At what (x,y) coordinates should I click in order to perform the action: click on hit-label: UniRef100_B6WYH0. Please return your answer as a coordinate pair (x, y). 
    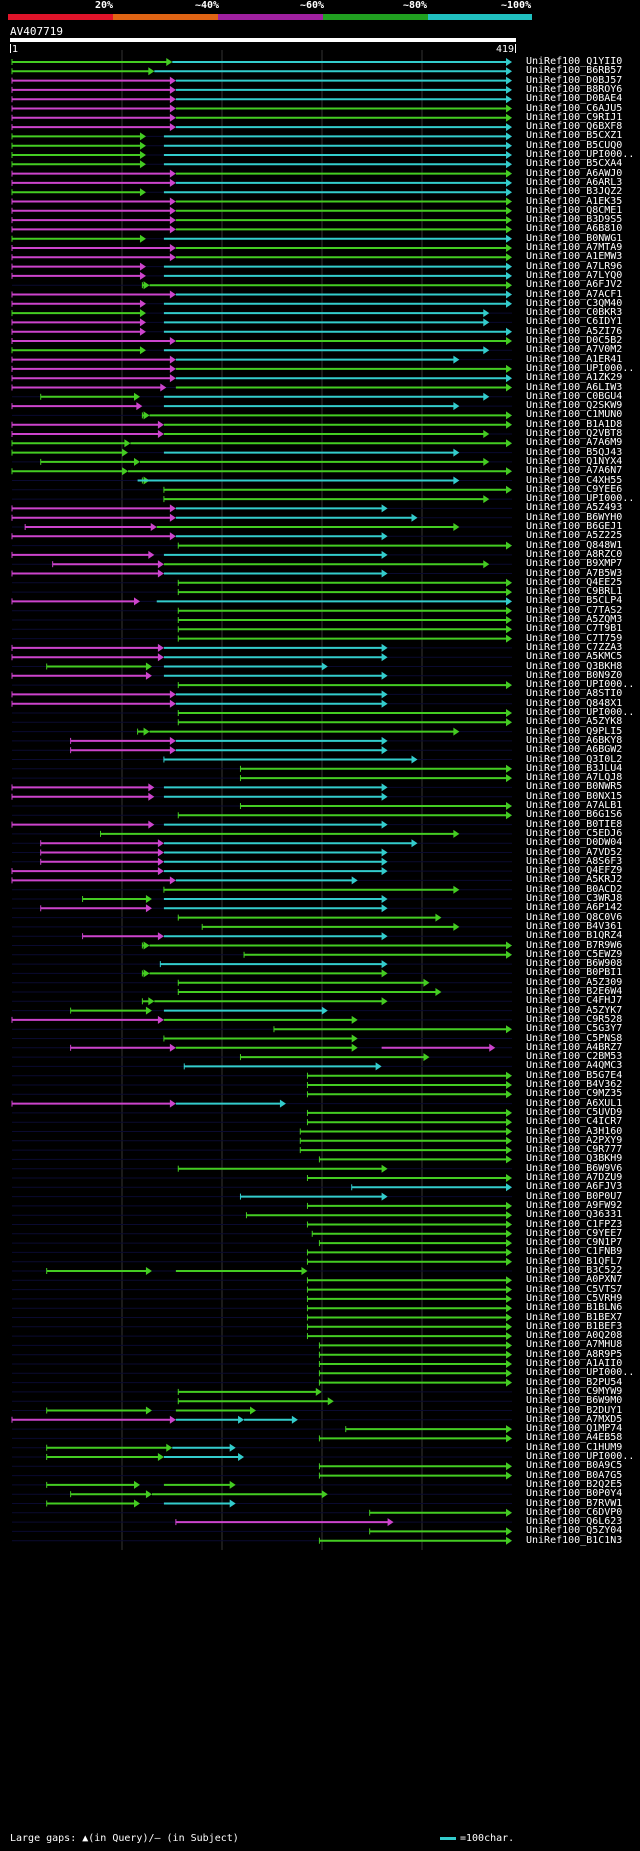
    Looking at the image, I should click on (574, 517).